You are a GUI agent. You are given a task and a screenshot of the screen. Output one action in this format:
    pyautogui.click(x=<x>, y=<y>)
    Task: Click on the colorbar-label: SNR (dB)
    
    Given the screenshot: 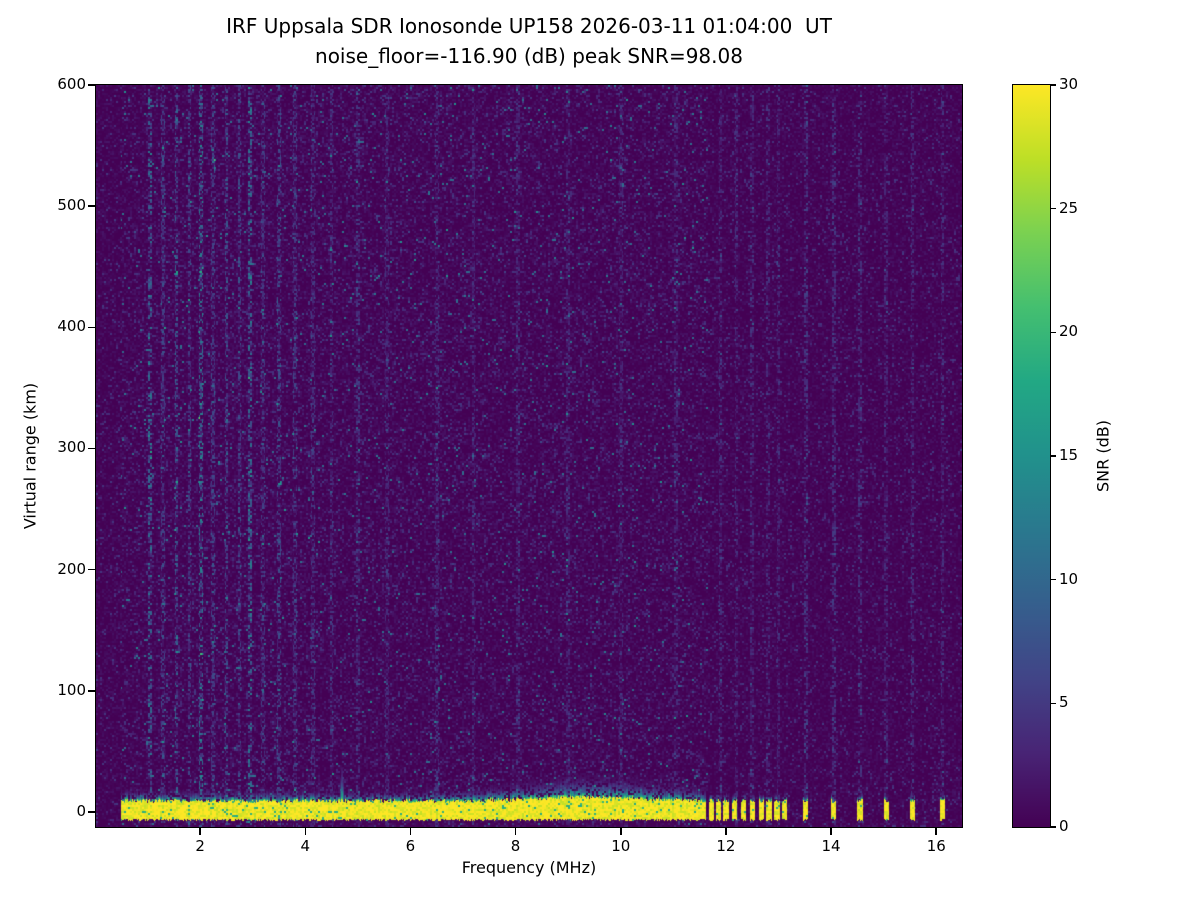 What is the action you would take?
    pyautogui.click(x=1103, y=456)
    